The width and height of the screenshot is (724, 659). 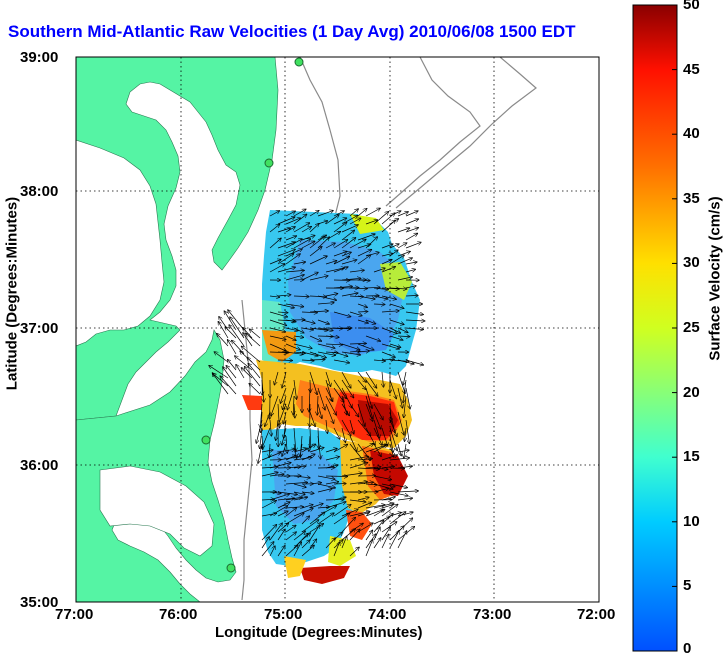 What do you see at coordinates (319, 632) in the screenshot?
I see `x-axis-label: Longitude (Degrees:Minutes)` at bounding box center [319, 632].